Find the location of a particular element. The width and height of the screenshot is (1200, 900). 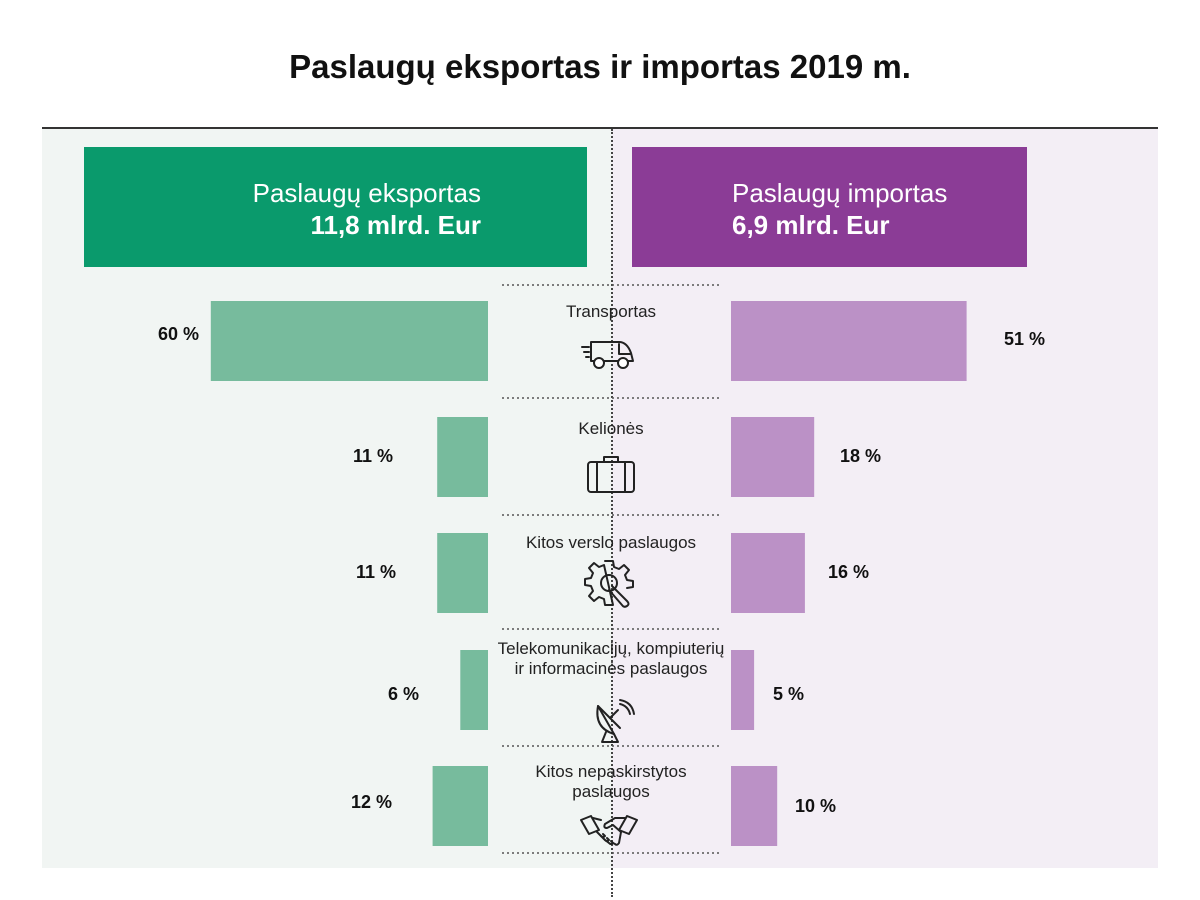

category-label-transportas: Transportas is located at coordinates (611, 311).